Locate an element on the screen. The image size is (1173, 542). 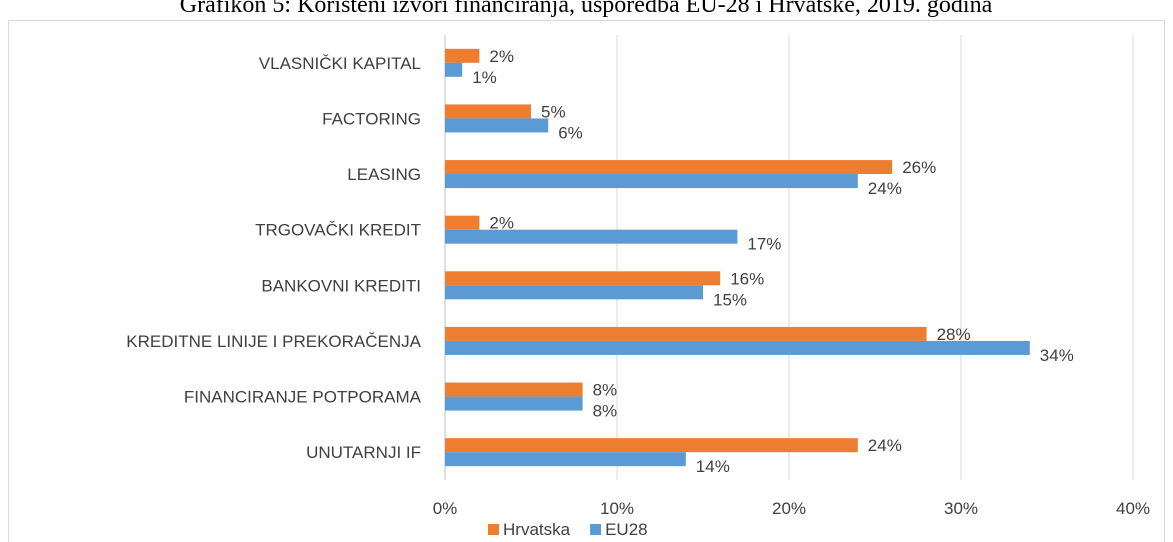
y-tick-label: UNUTARNJI IF is located at coordinates (363, 452).